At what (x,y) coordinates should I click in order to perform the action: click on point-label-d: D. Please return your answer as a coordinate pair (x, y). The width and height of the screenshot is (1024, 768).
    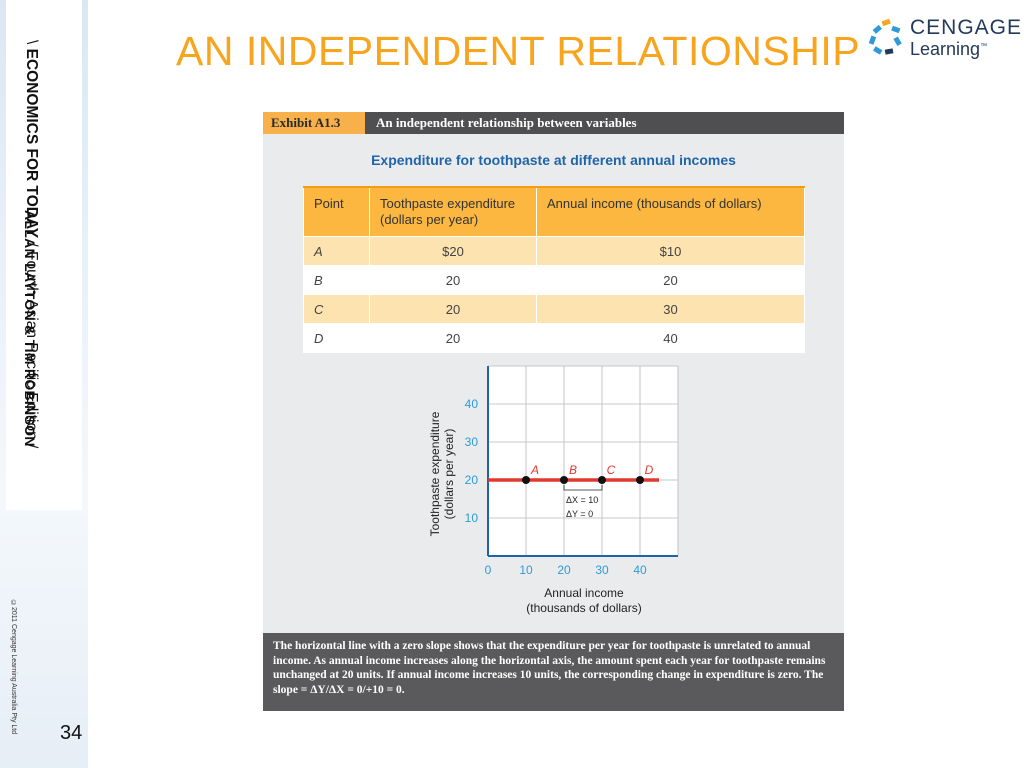
    Looking at the image, I should click on (649, 470).